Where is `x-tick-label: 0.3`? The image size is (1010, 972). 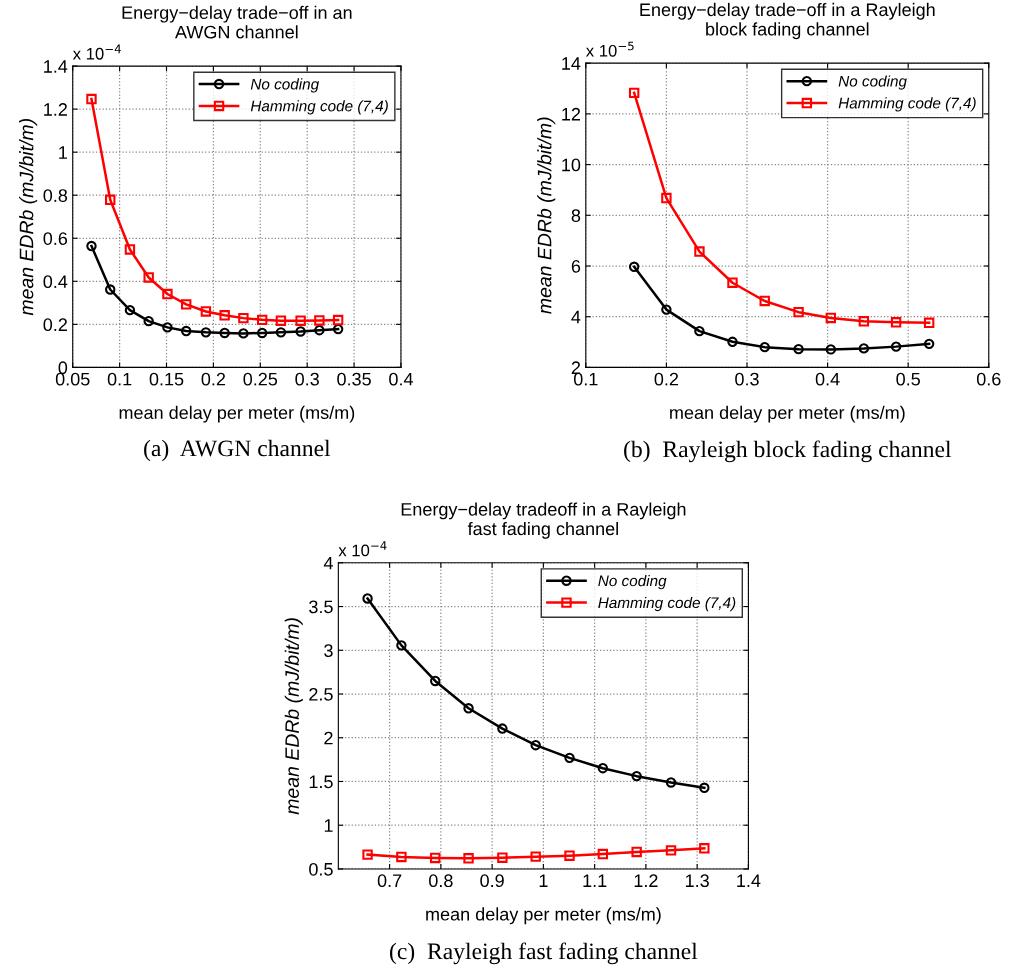 x-tick-label: 0.3 is located at coordinates (307, 379).